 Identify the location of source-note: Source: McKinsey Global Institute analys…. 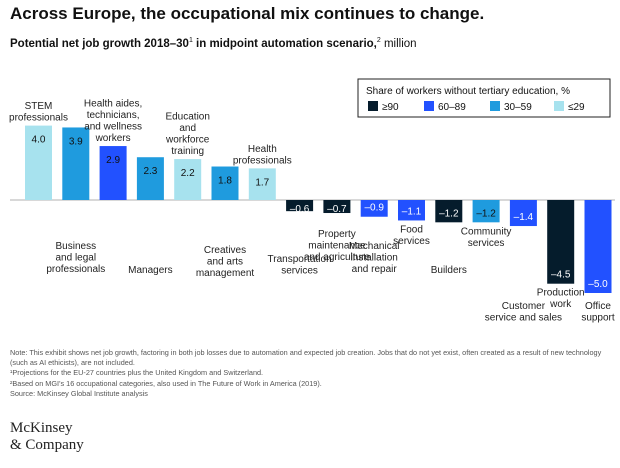
(79, 393).